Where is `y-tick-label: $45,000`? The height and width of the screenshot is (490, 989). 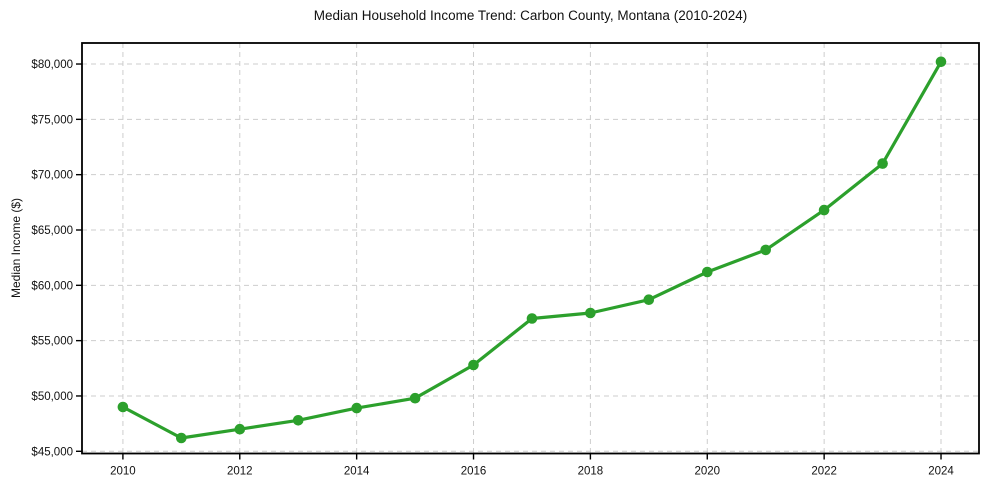
y-tick-label: $45,000 is located at coordinates (52, 452).